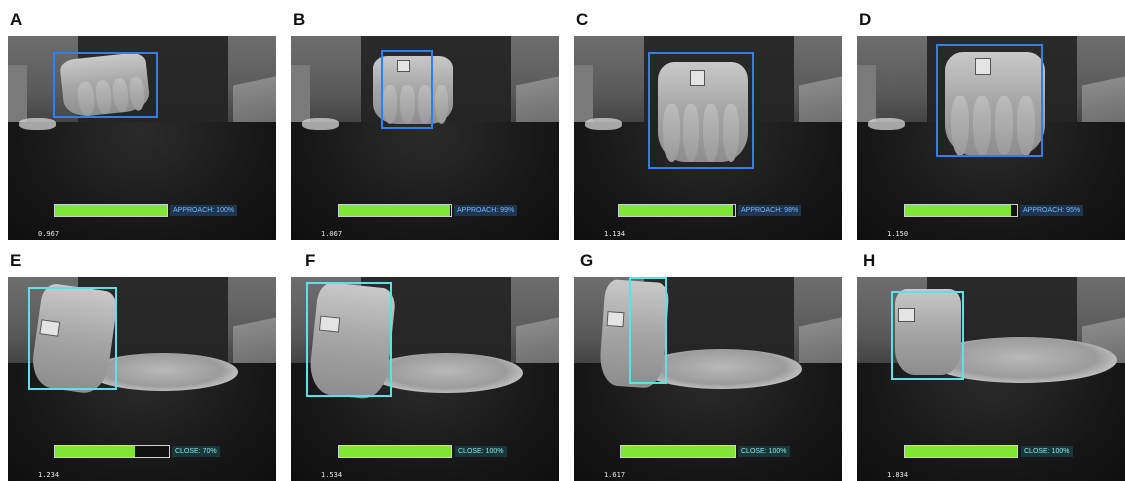 This screenshot has width=1125, height=481. I want to click on panel-g: G CLOSE: 100% 1.617, so click(708, 366).